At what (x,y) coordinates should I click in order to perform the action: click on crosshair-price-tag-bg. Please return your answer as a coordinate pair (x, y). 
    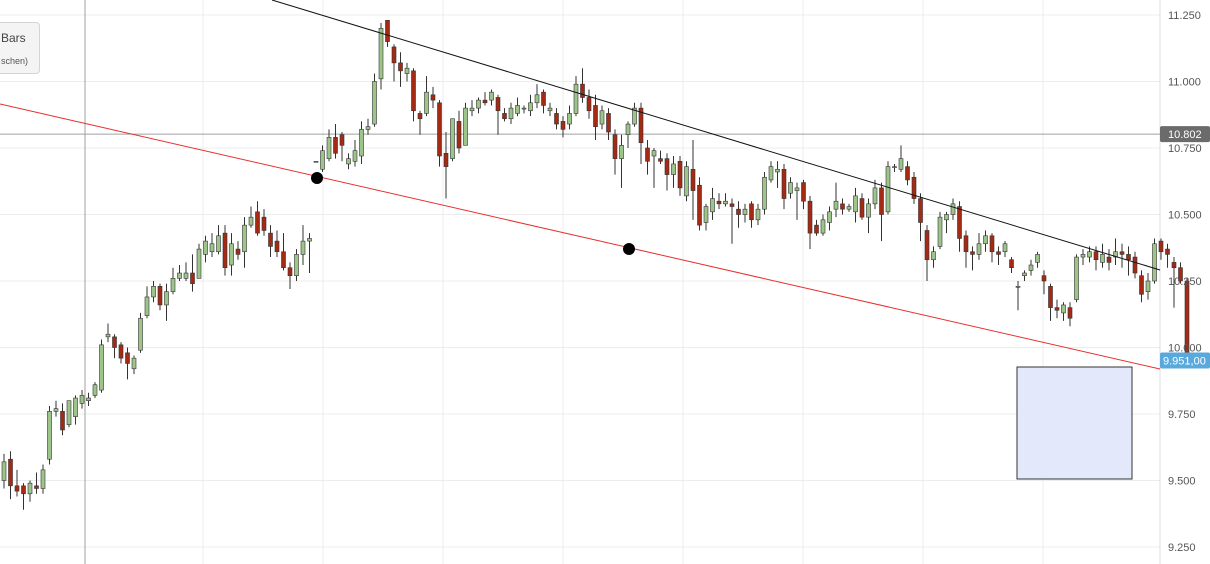
    Looking at the image, I should click on (1185, 134).